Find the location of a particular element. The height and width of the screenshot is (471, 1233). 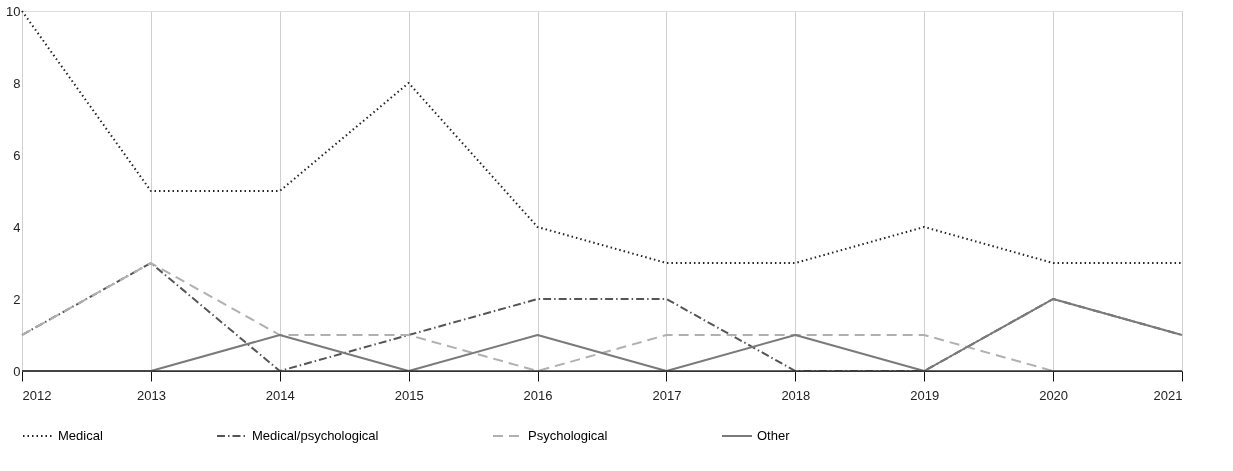

y-tick-label: 10 is located at coordinates (13, 11).